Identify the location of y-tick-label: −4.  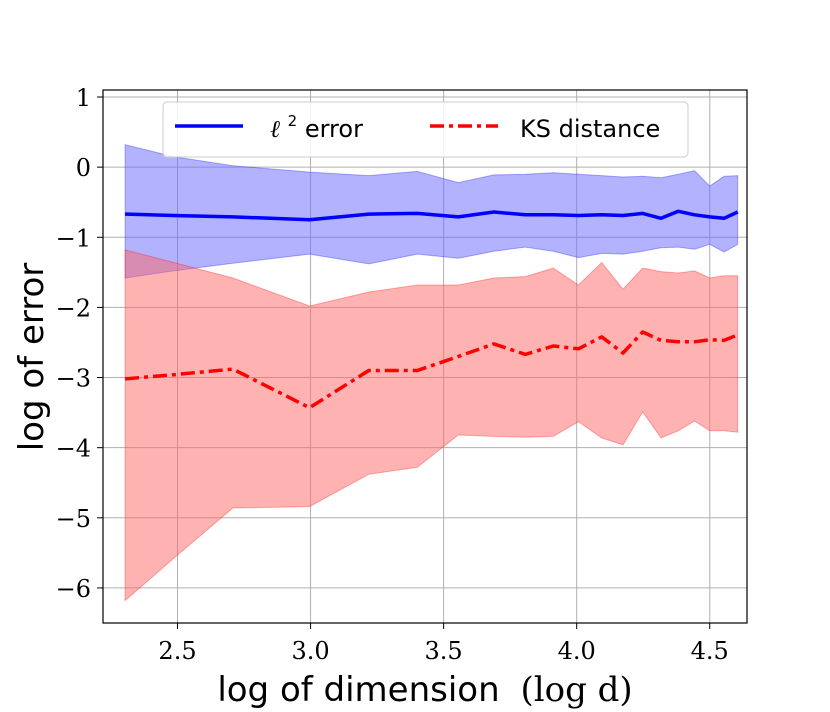
(73, 449).